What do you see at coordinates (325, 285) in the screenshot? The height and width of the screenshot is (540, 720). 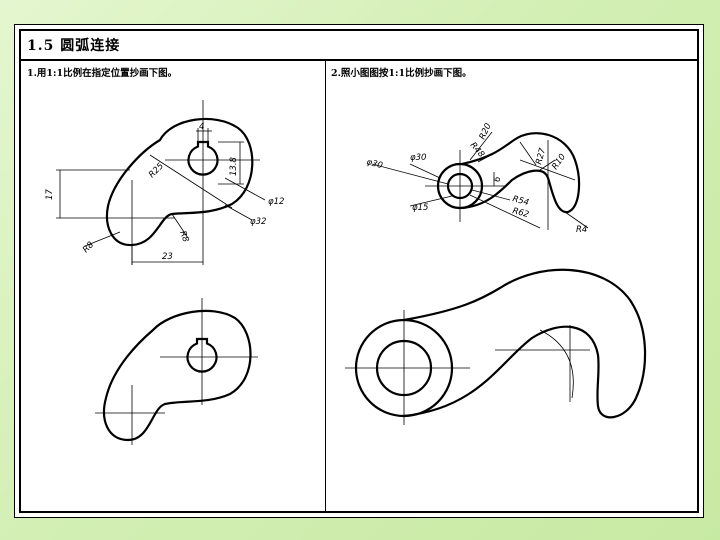 I see `panel-divider` at bounding box center [325, 285].